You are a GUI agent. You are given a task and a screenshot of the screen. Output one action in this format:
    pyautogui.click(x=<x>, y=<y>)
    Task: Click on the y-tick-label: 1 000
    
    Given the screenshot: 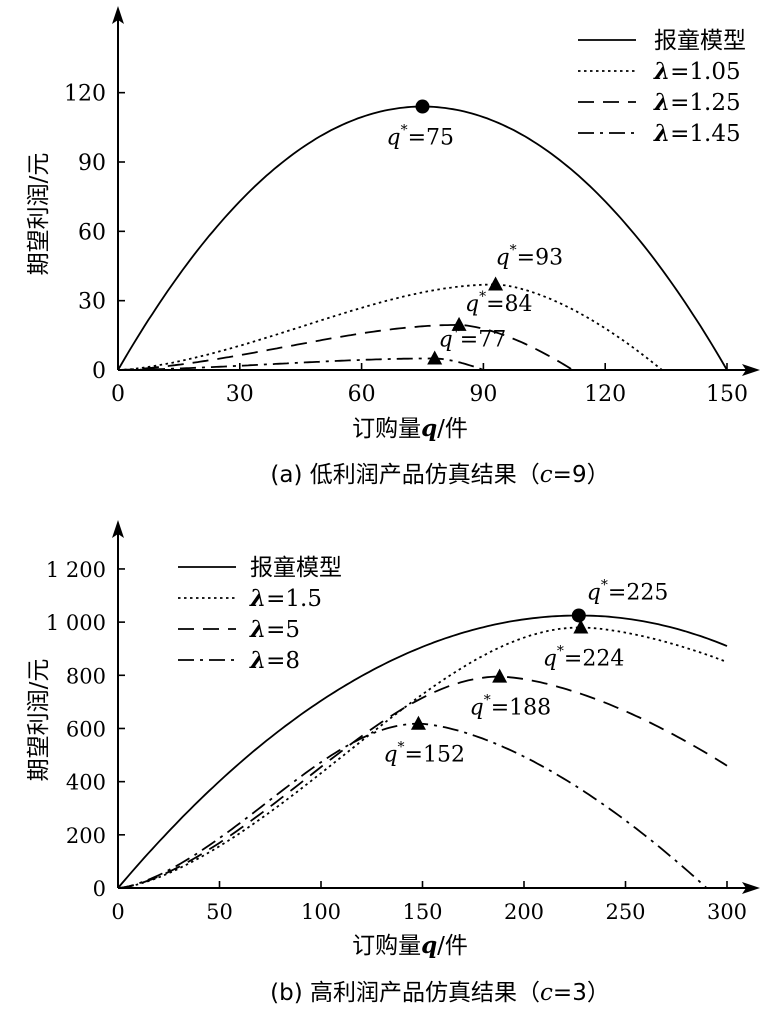 What is the action you would take?
    pyautogui.click(x=76, y=623)
    